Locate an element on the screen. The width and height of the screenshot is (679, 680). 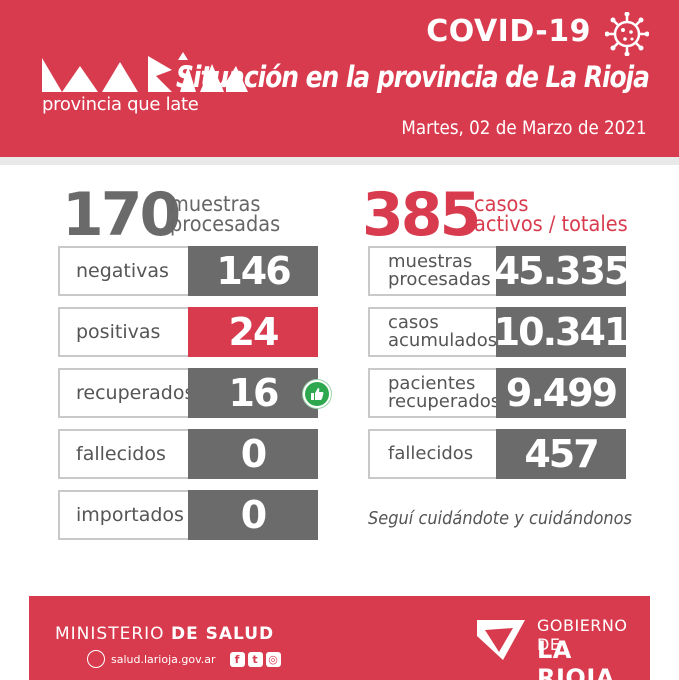
stat-row-fallecidos: fallecidos 0 is located at coordinates (188, 454).